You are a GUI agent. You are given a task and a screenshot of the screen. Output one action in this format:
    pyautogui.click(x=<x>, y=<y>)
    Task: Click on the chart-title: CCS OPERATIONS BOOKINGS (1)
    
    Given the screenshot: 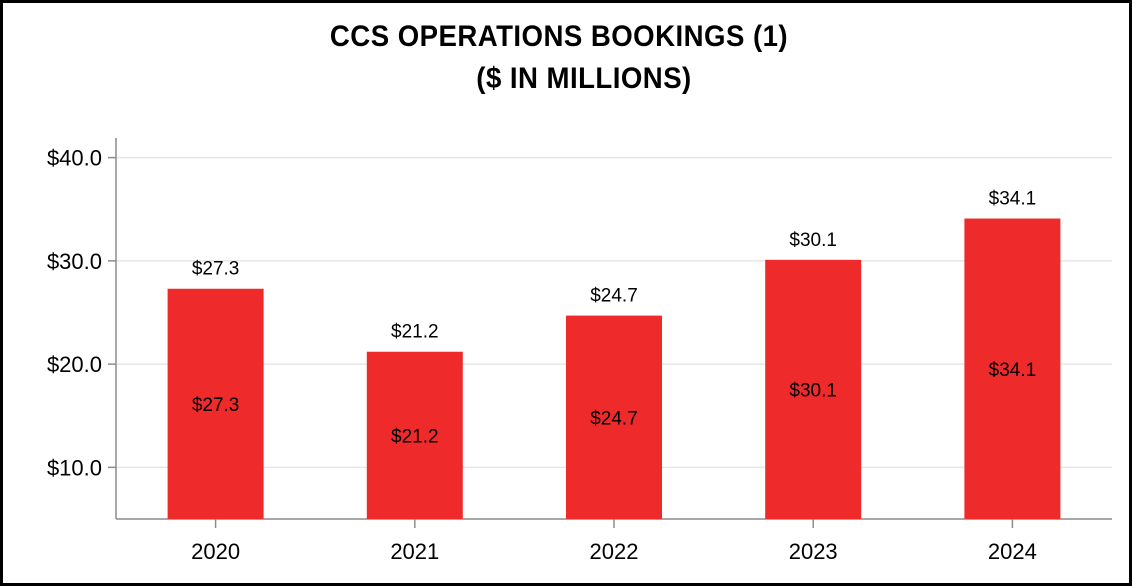 What is the action you would take?
    pyautogui.click(x=559, y=36)
    